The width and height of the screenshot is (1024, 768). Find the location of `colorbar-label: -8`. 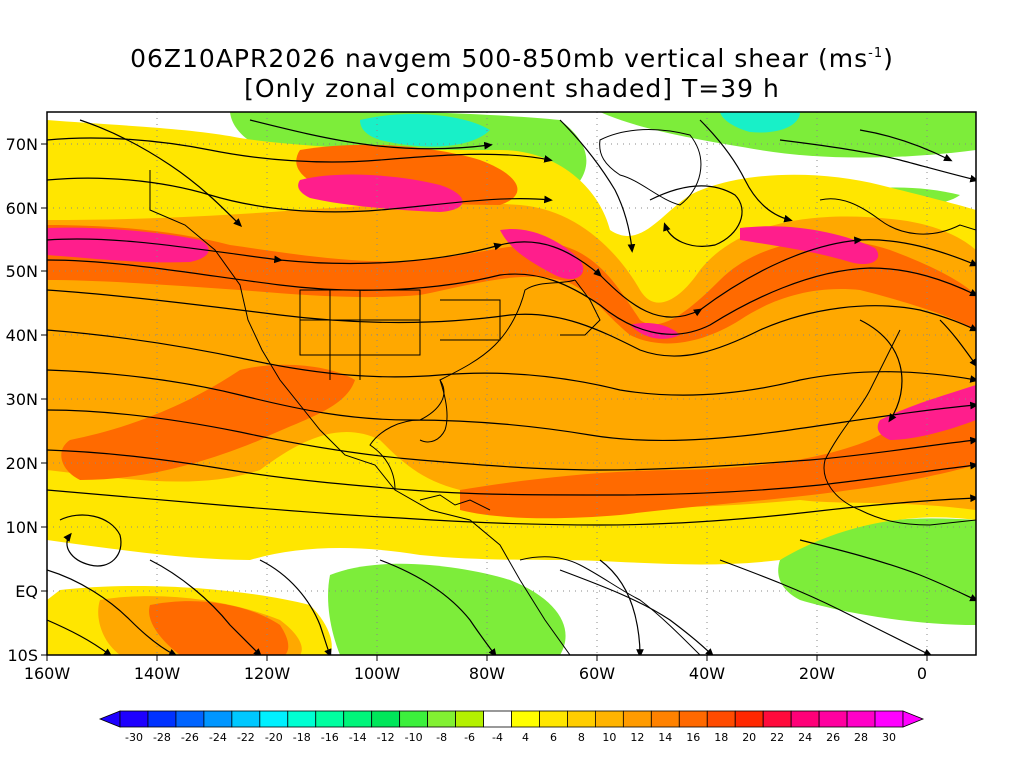

colorbar-label: -8 is located at coordinates (441, 737).